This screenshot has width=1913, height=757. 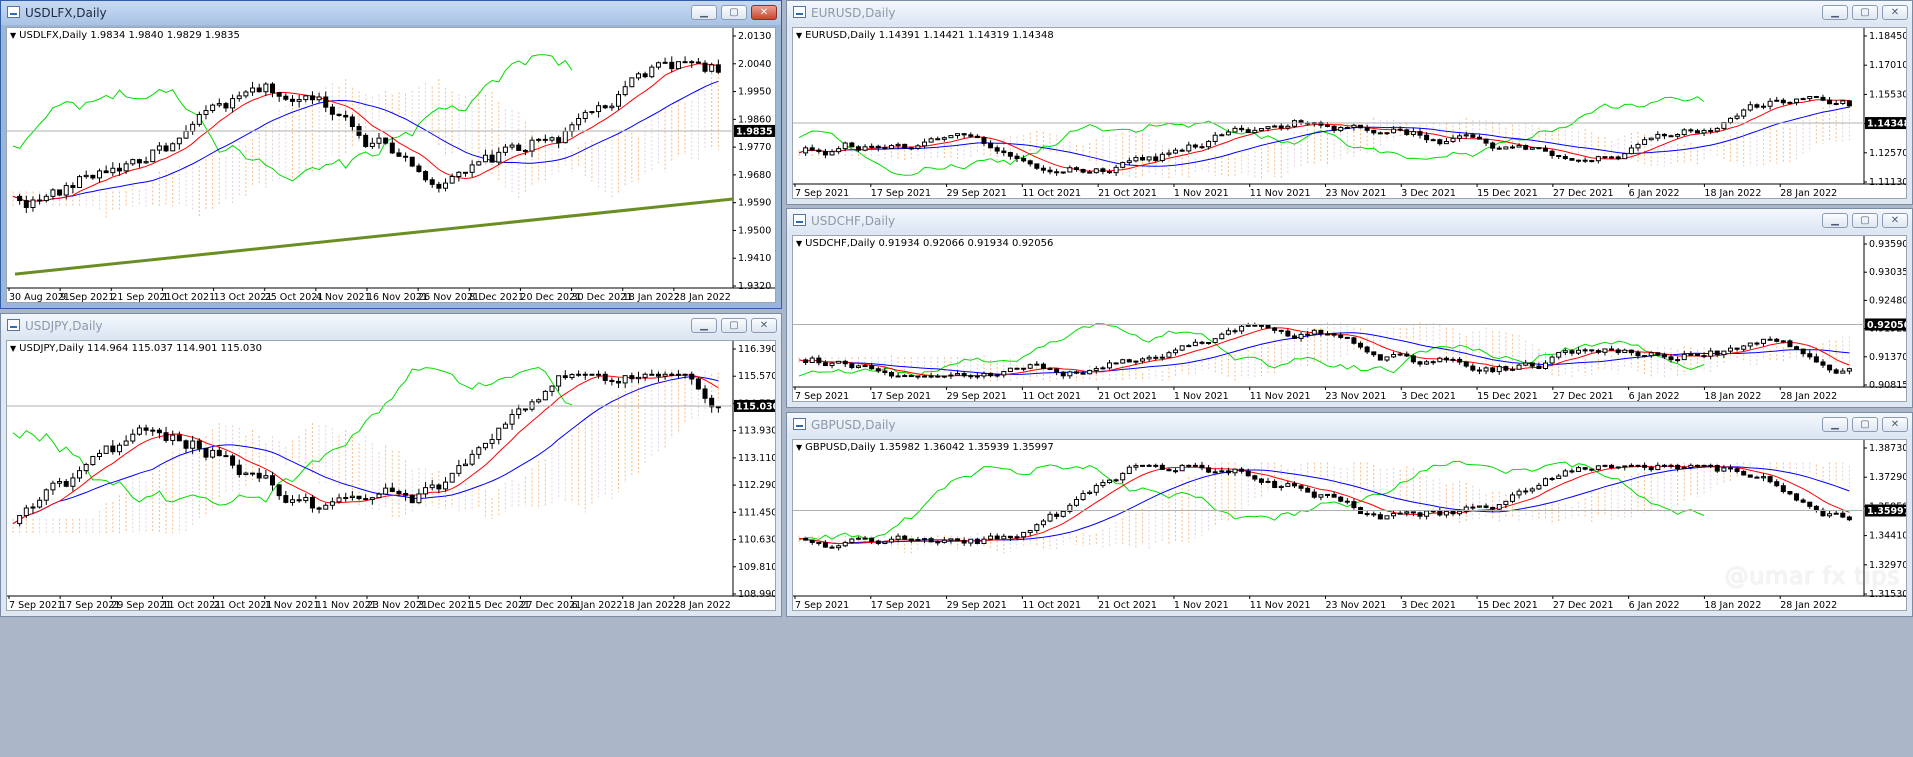 I want to click on price-label: 1.9500, so click(x=754, y=230).